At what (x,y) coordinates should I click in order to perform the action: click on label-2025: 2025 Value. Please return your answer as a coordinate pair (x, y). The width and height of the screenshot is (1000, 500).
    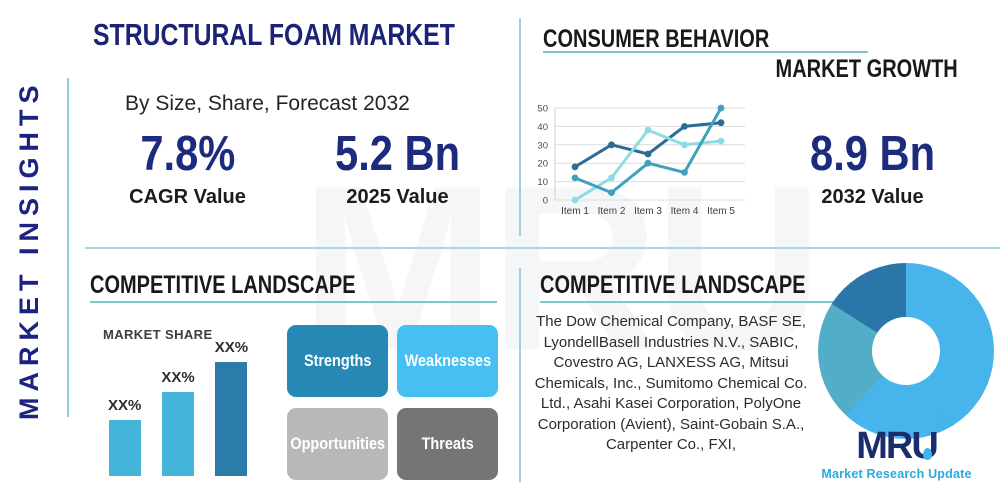
    Looking at the image, I should click on (397, 197).